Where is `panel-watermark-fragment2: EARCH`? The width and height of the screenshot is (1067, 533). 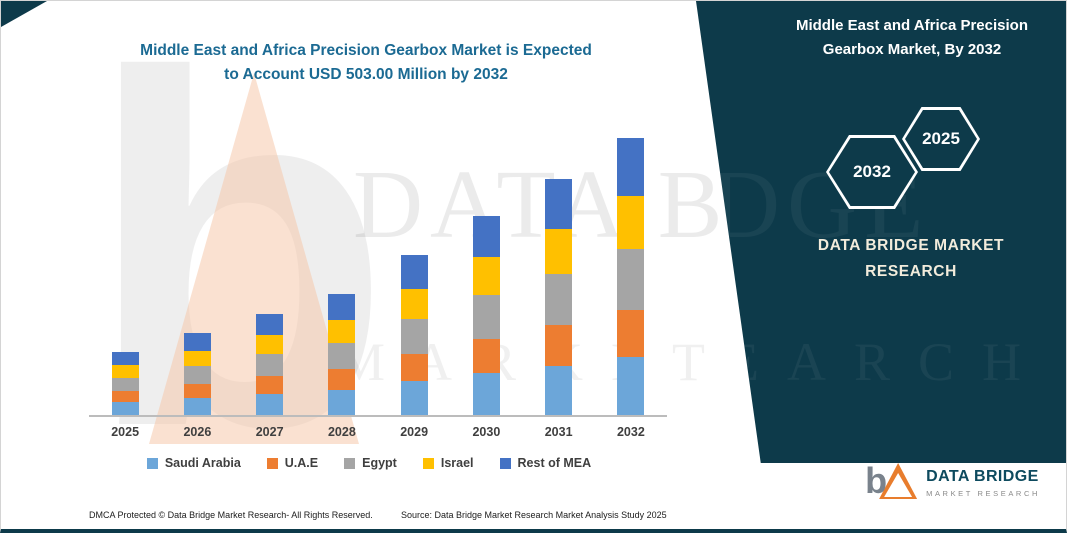 panel-watermark-fragment2: EARCH is located at coordinates (888, 362).